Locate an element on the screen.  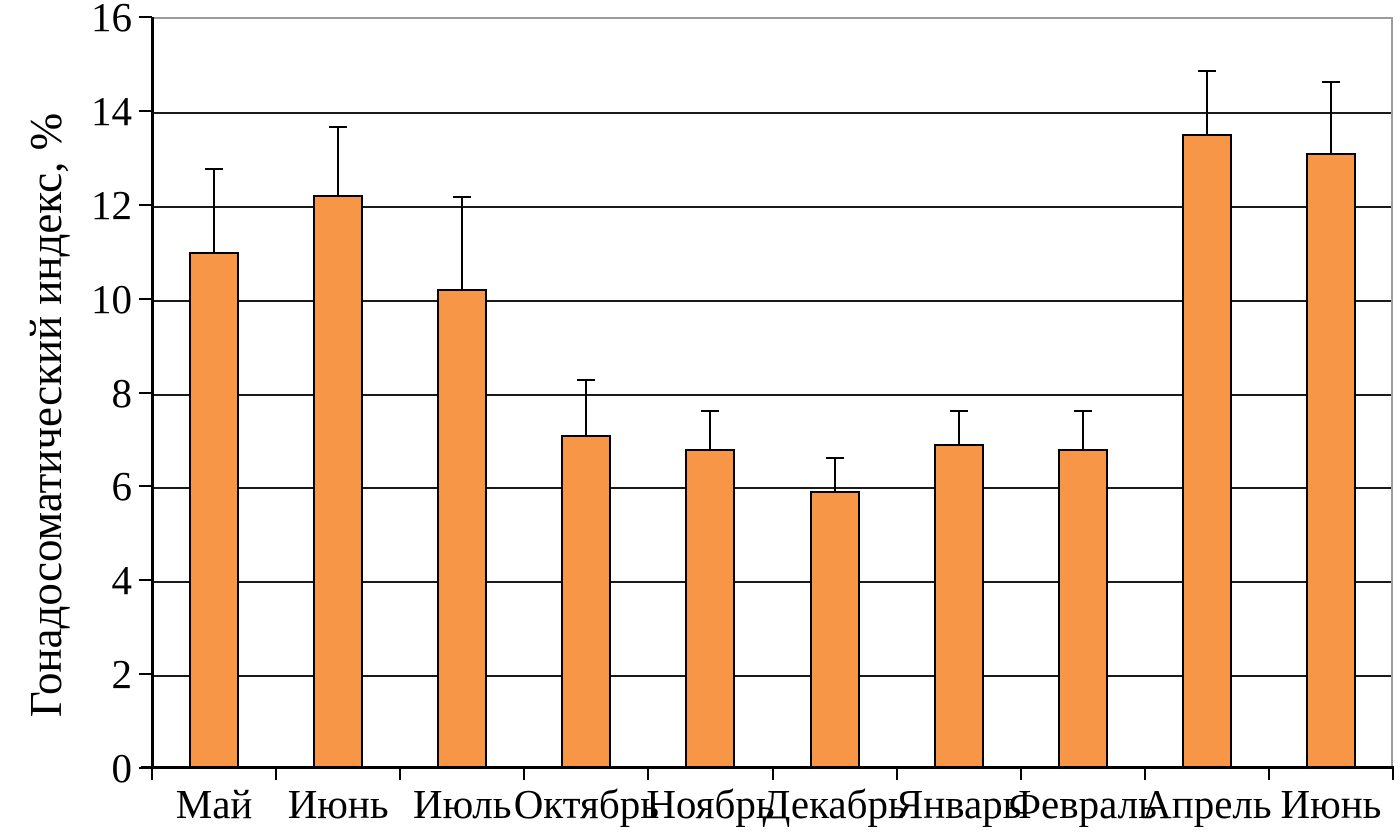
x-tick-label-5-ноябрь: Ноябрь is located at coordinates (710, 804).